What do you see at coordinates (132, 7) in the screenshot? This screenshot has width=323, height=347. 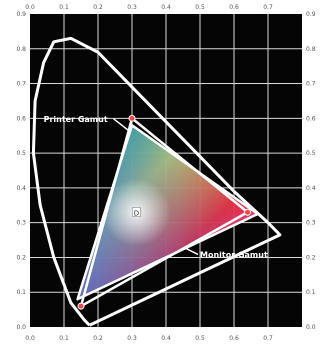 I see `x-tick-top-3: 0.3` at bounding box center [132, 7].